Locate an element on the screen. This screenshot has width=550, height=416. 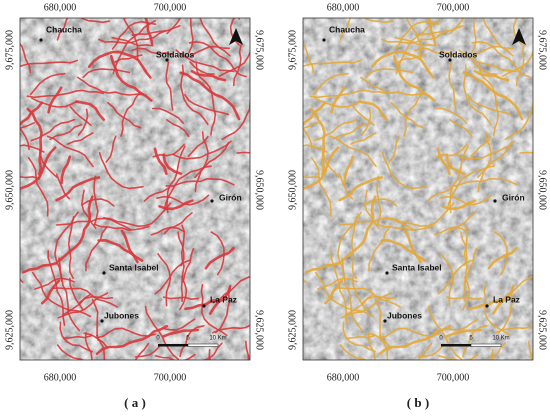
place-label: Soldados is located at coordinates (458, 54).